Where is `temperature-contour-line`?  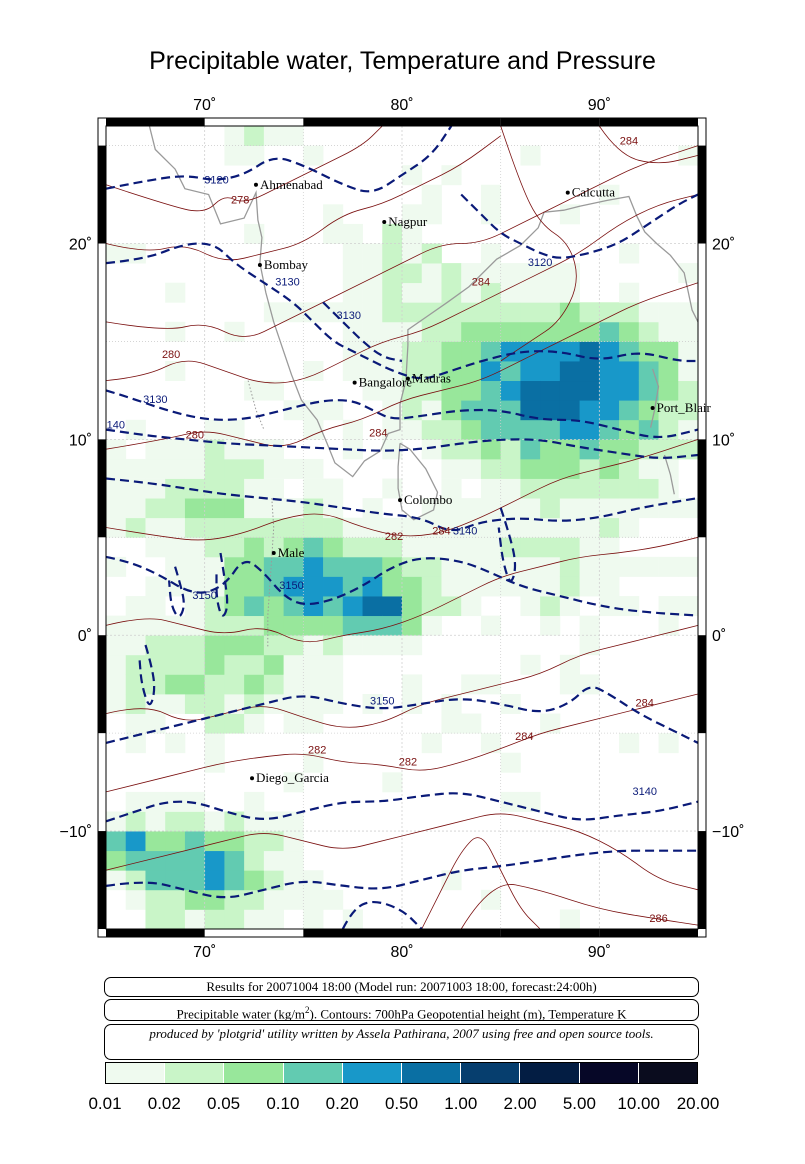
temperature-contour-line is located at coordinates (402, 289).